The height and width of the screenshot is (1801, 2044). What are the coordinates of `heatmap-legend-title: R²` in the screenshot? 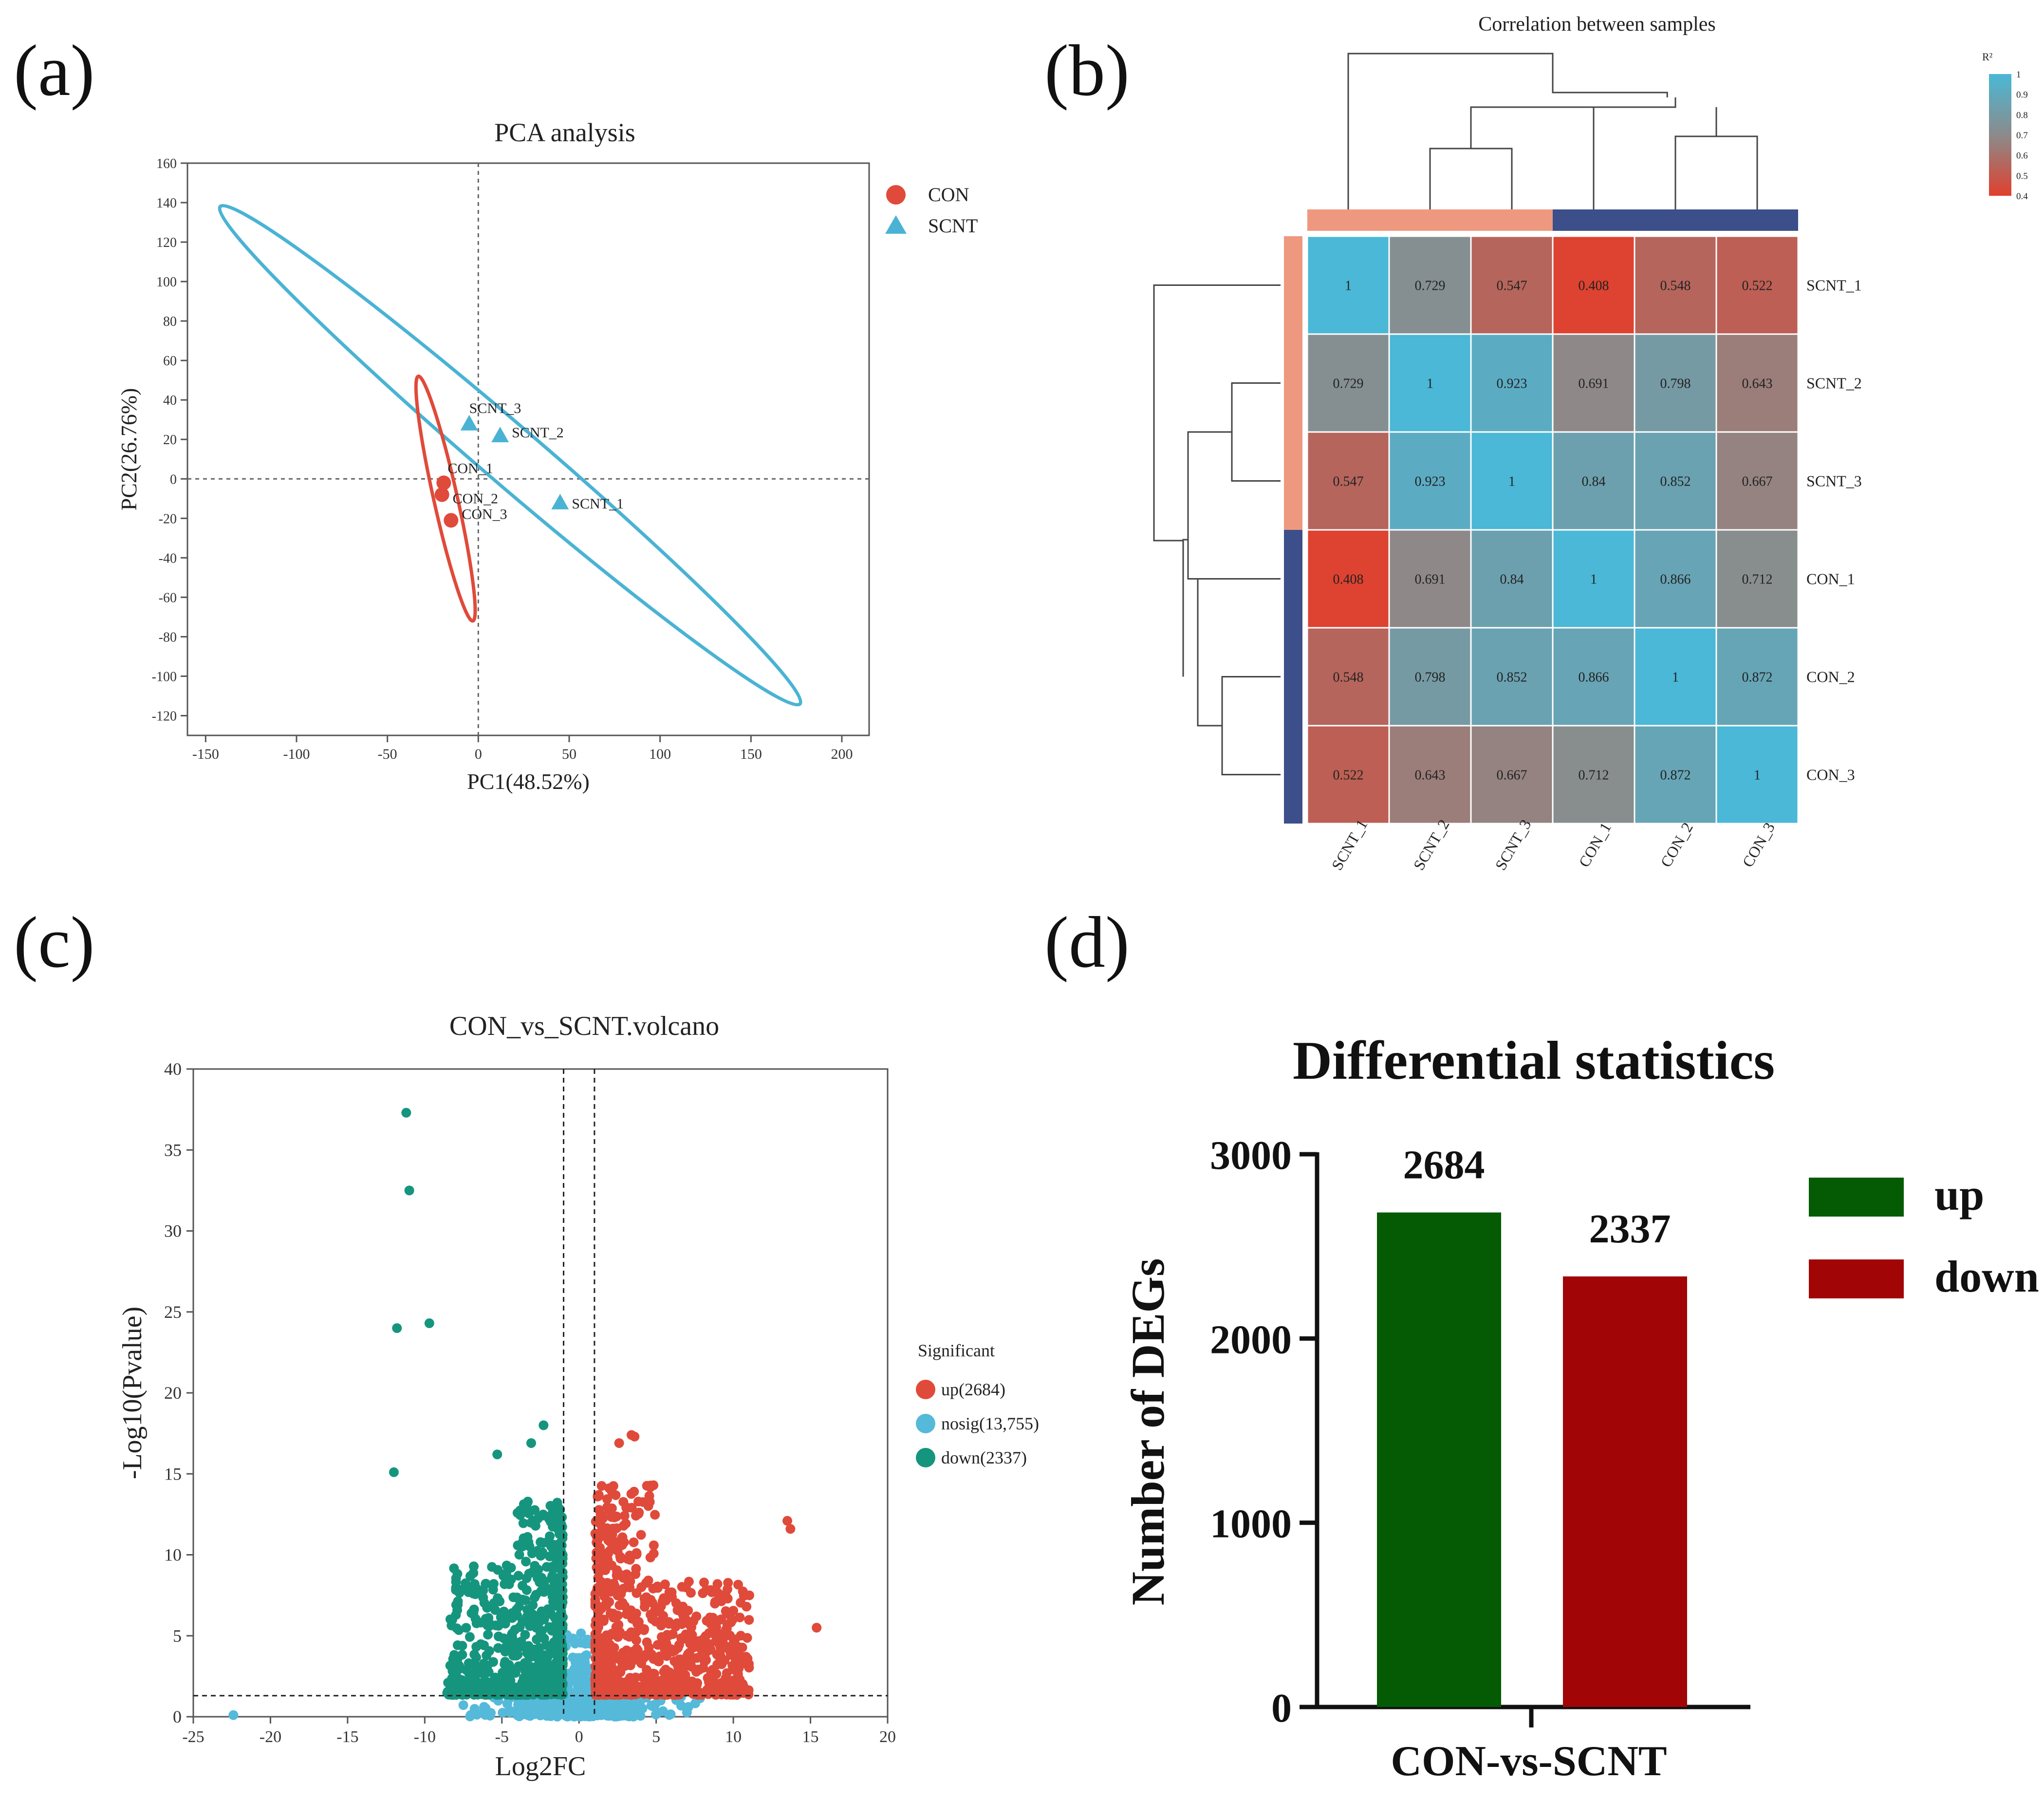 It's located at (1987, 57).